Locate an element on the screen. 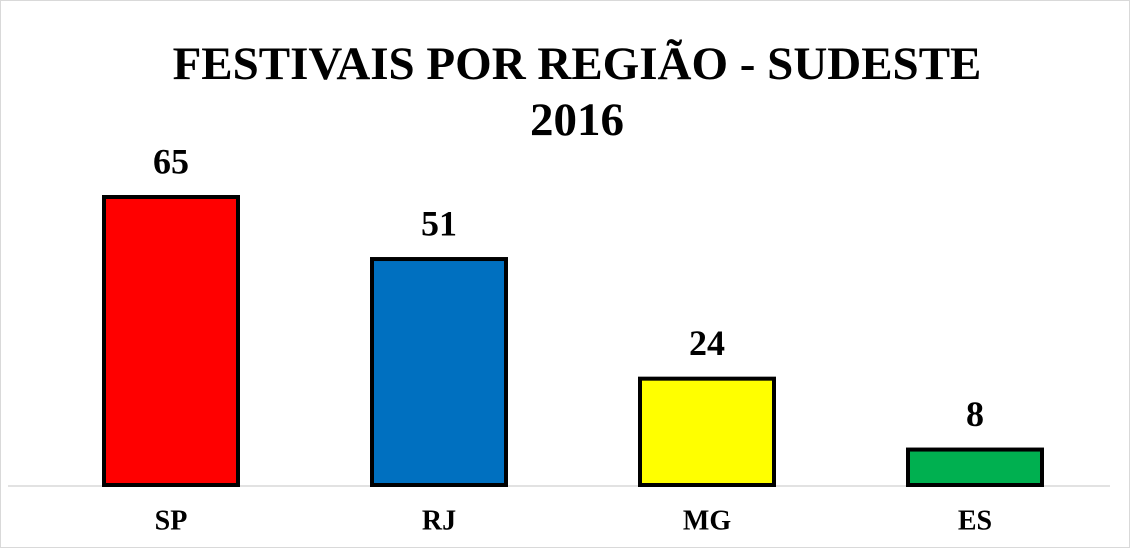 The image size is (1130, 548). chart-title: FESTIVAIS POR REGIÃO - SUDESTE 2016 is located at coordinates (577, 92).